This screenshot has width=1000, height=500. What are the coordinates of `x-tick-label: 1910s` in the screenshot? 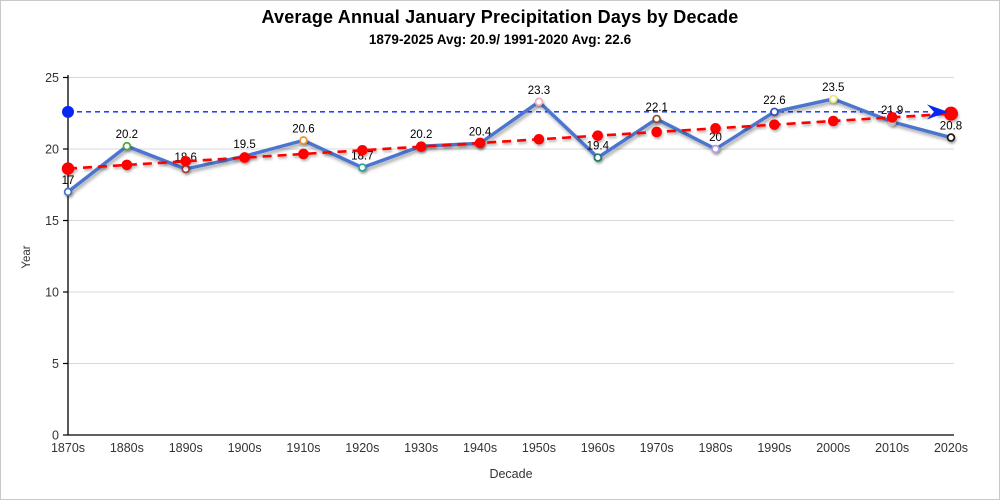 It's located at (303, 448).